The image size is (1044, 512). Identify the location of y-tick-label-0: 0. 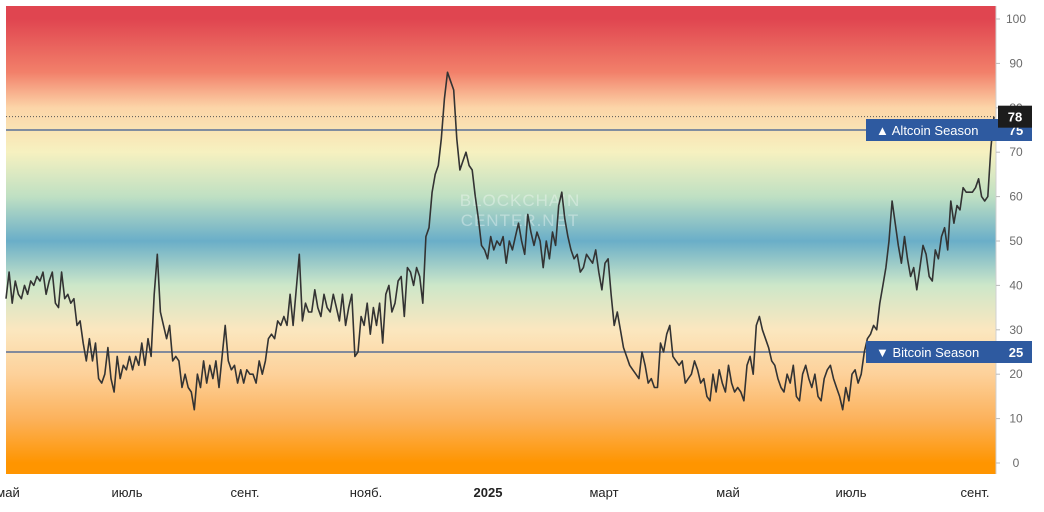
(1016, 463).